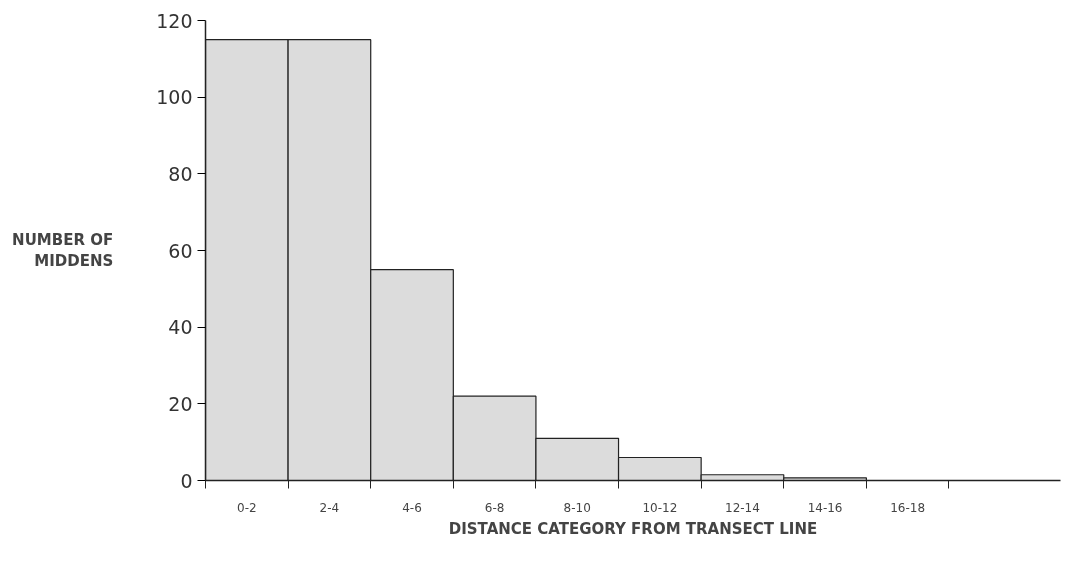 The width and height of the screenshot is (1069, 565). I want to click on y-tick-label: 0, so click(186, 480).